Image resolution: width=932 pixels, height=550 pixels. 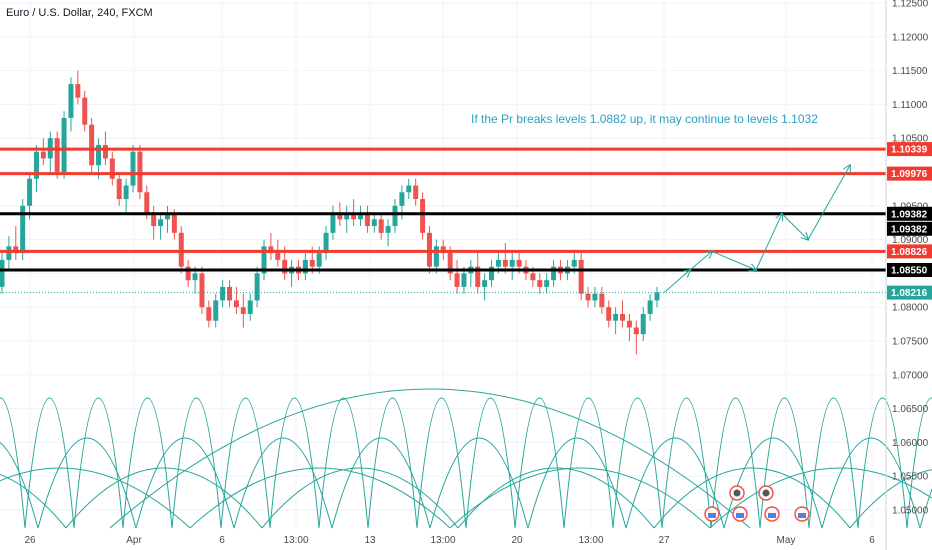 I want to click on y-tick-label: 1.10500, so click(x=910, y=139).